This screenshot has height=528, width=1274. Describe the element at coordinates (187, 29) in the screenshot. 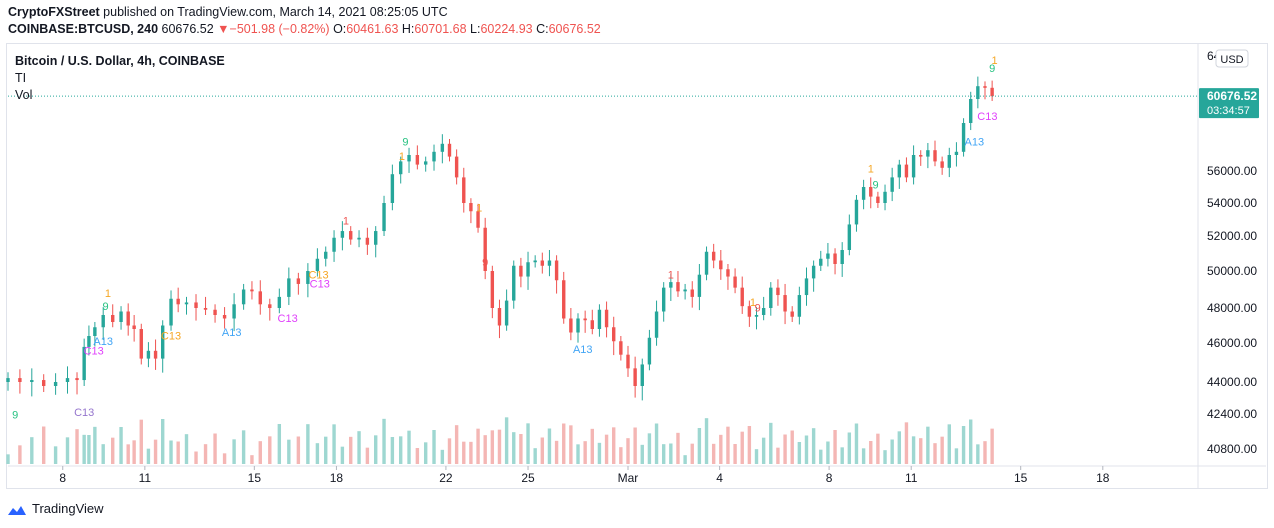

I see `last-price: 60676.52` at that location.